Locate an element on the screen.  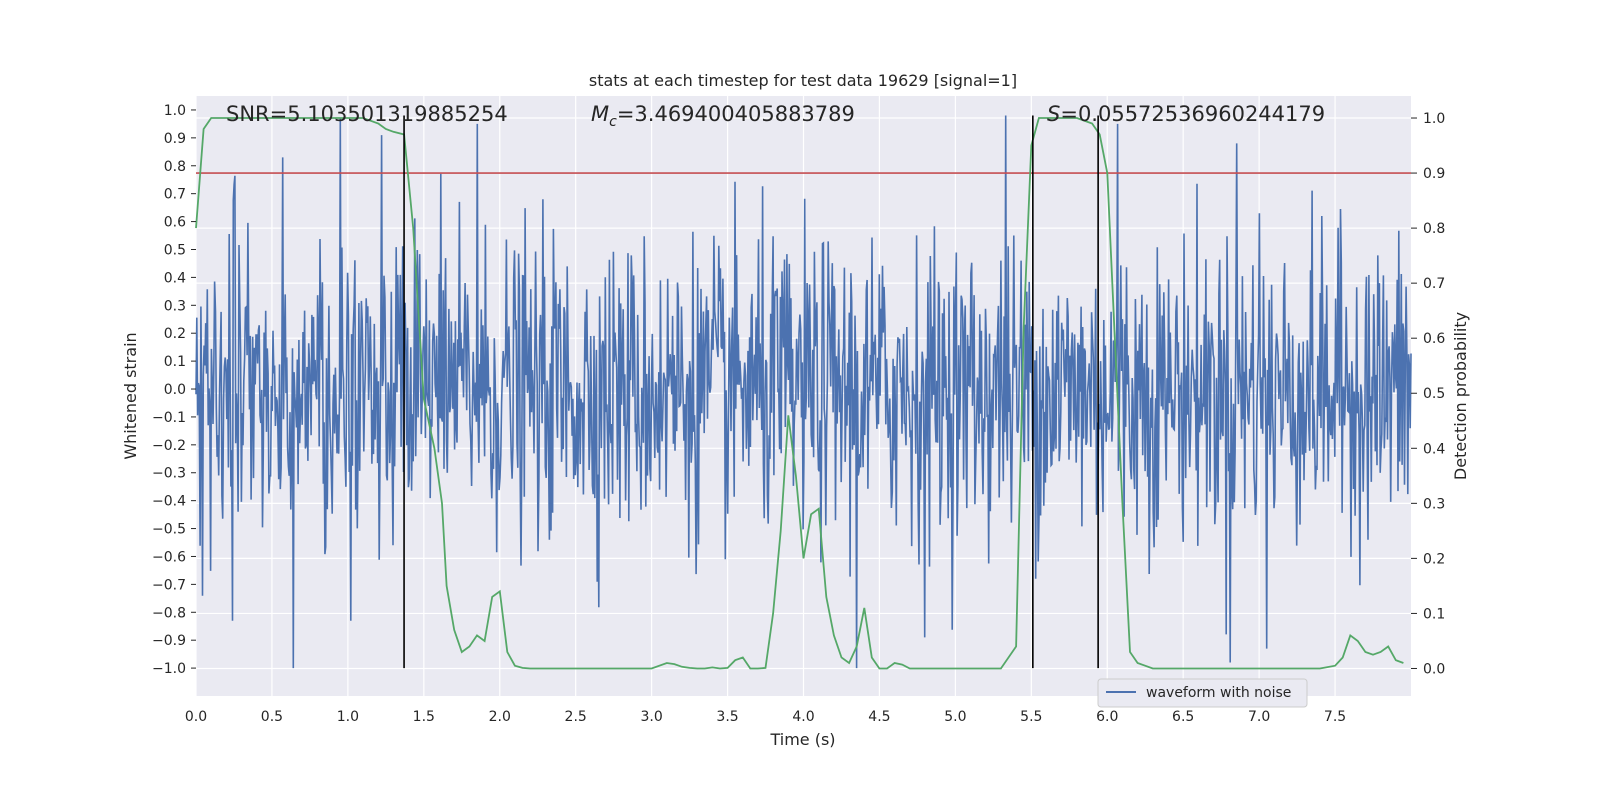
x-tick-label: 5.5 is located at coordinates (1031, 717).